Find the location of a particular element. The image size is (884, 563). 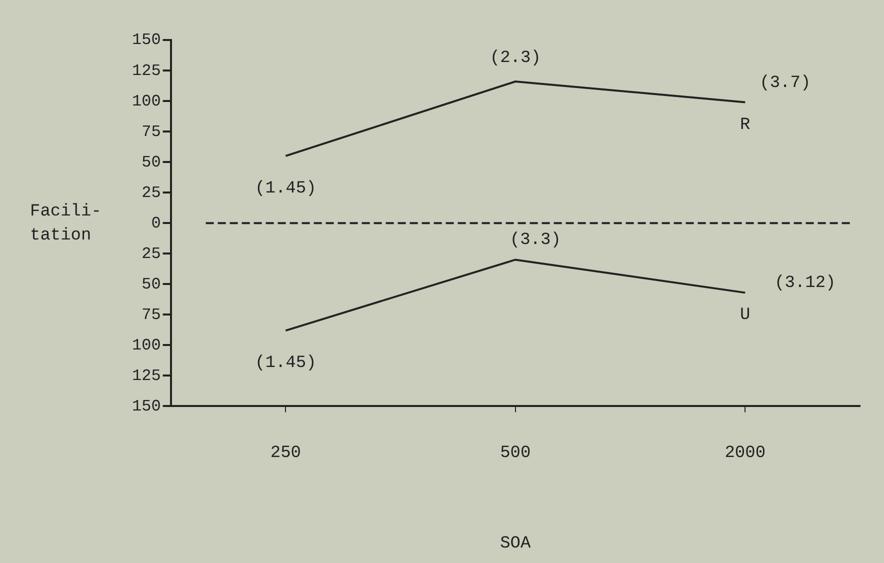

annotation: (3.12) is located at coordinates (805, 284).